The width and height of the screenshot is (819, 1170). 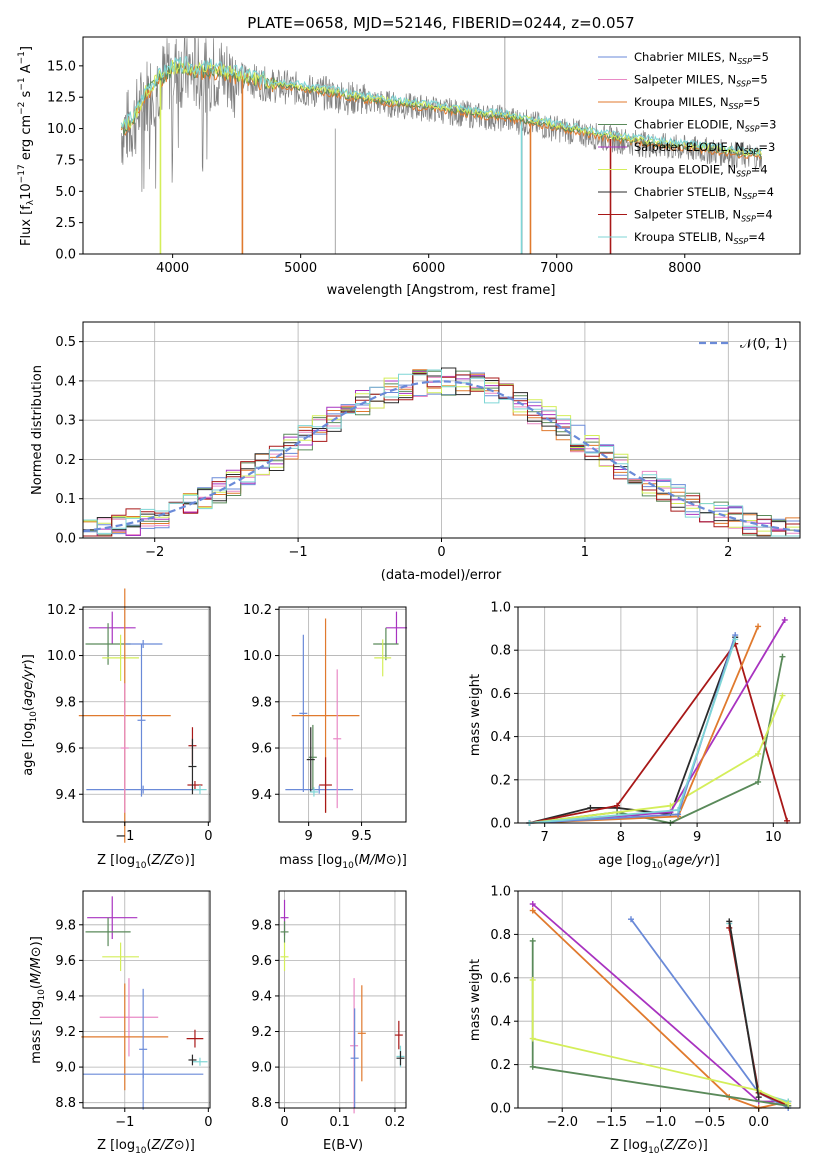 I want to click on x-tick-label: −2.0, so click(x=562, y=1122).